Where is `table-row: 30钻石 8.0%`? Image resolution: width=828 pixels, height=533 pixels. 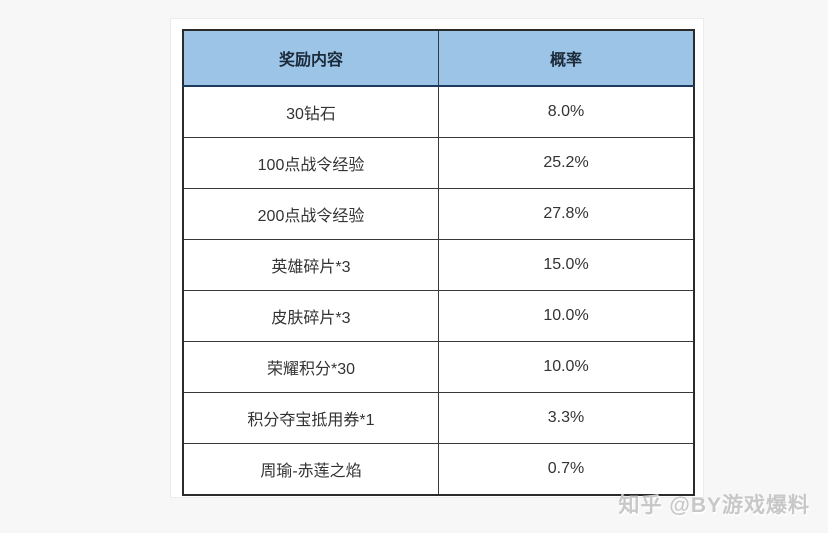
table-row: 30钻石 8.0% is located at coordinates (438, 111).